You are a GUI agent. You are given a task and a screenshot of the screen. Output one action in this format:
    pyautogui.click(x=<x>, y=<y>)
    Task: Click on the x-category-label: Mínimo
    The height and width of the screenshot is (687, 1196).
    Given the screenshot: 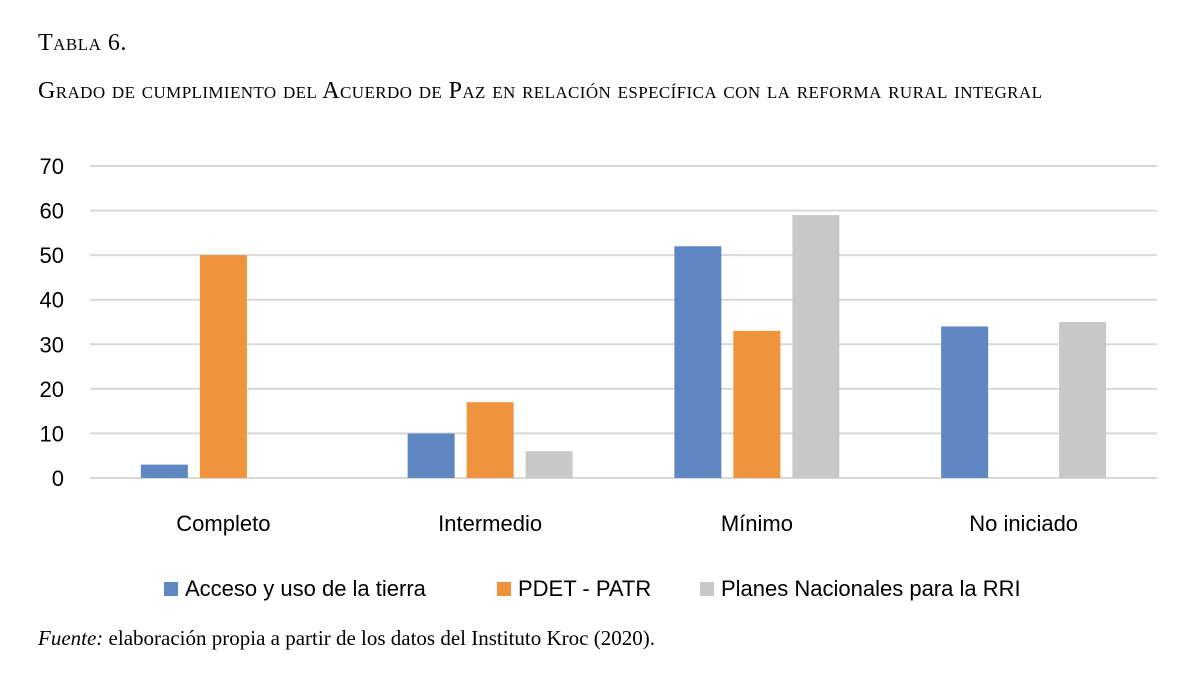 What is the action you would take?
    pyautogui.click(x=757, y=523)
    